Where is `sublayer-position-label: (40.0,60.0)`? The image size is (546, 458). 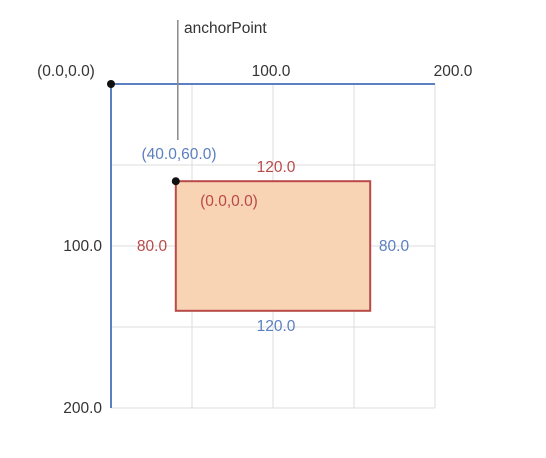 sublayer-position-label: (40.0,60.0) is located at coordinates (179, 154).